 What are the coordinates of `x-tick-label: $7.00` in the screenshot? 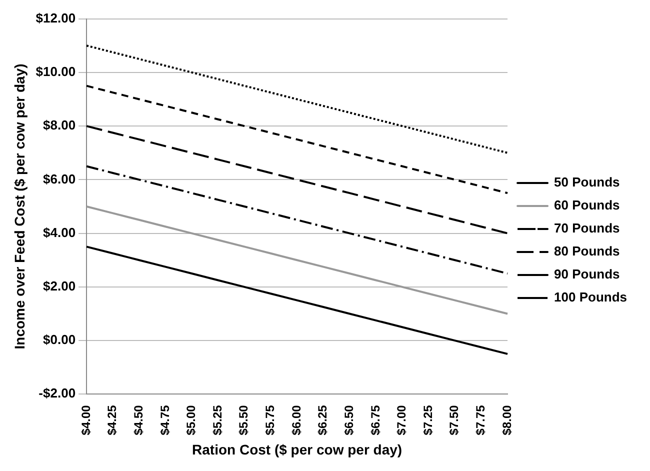 It's located at (401, 420).